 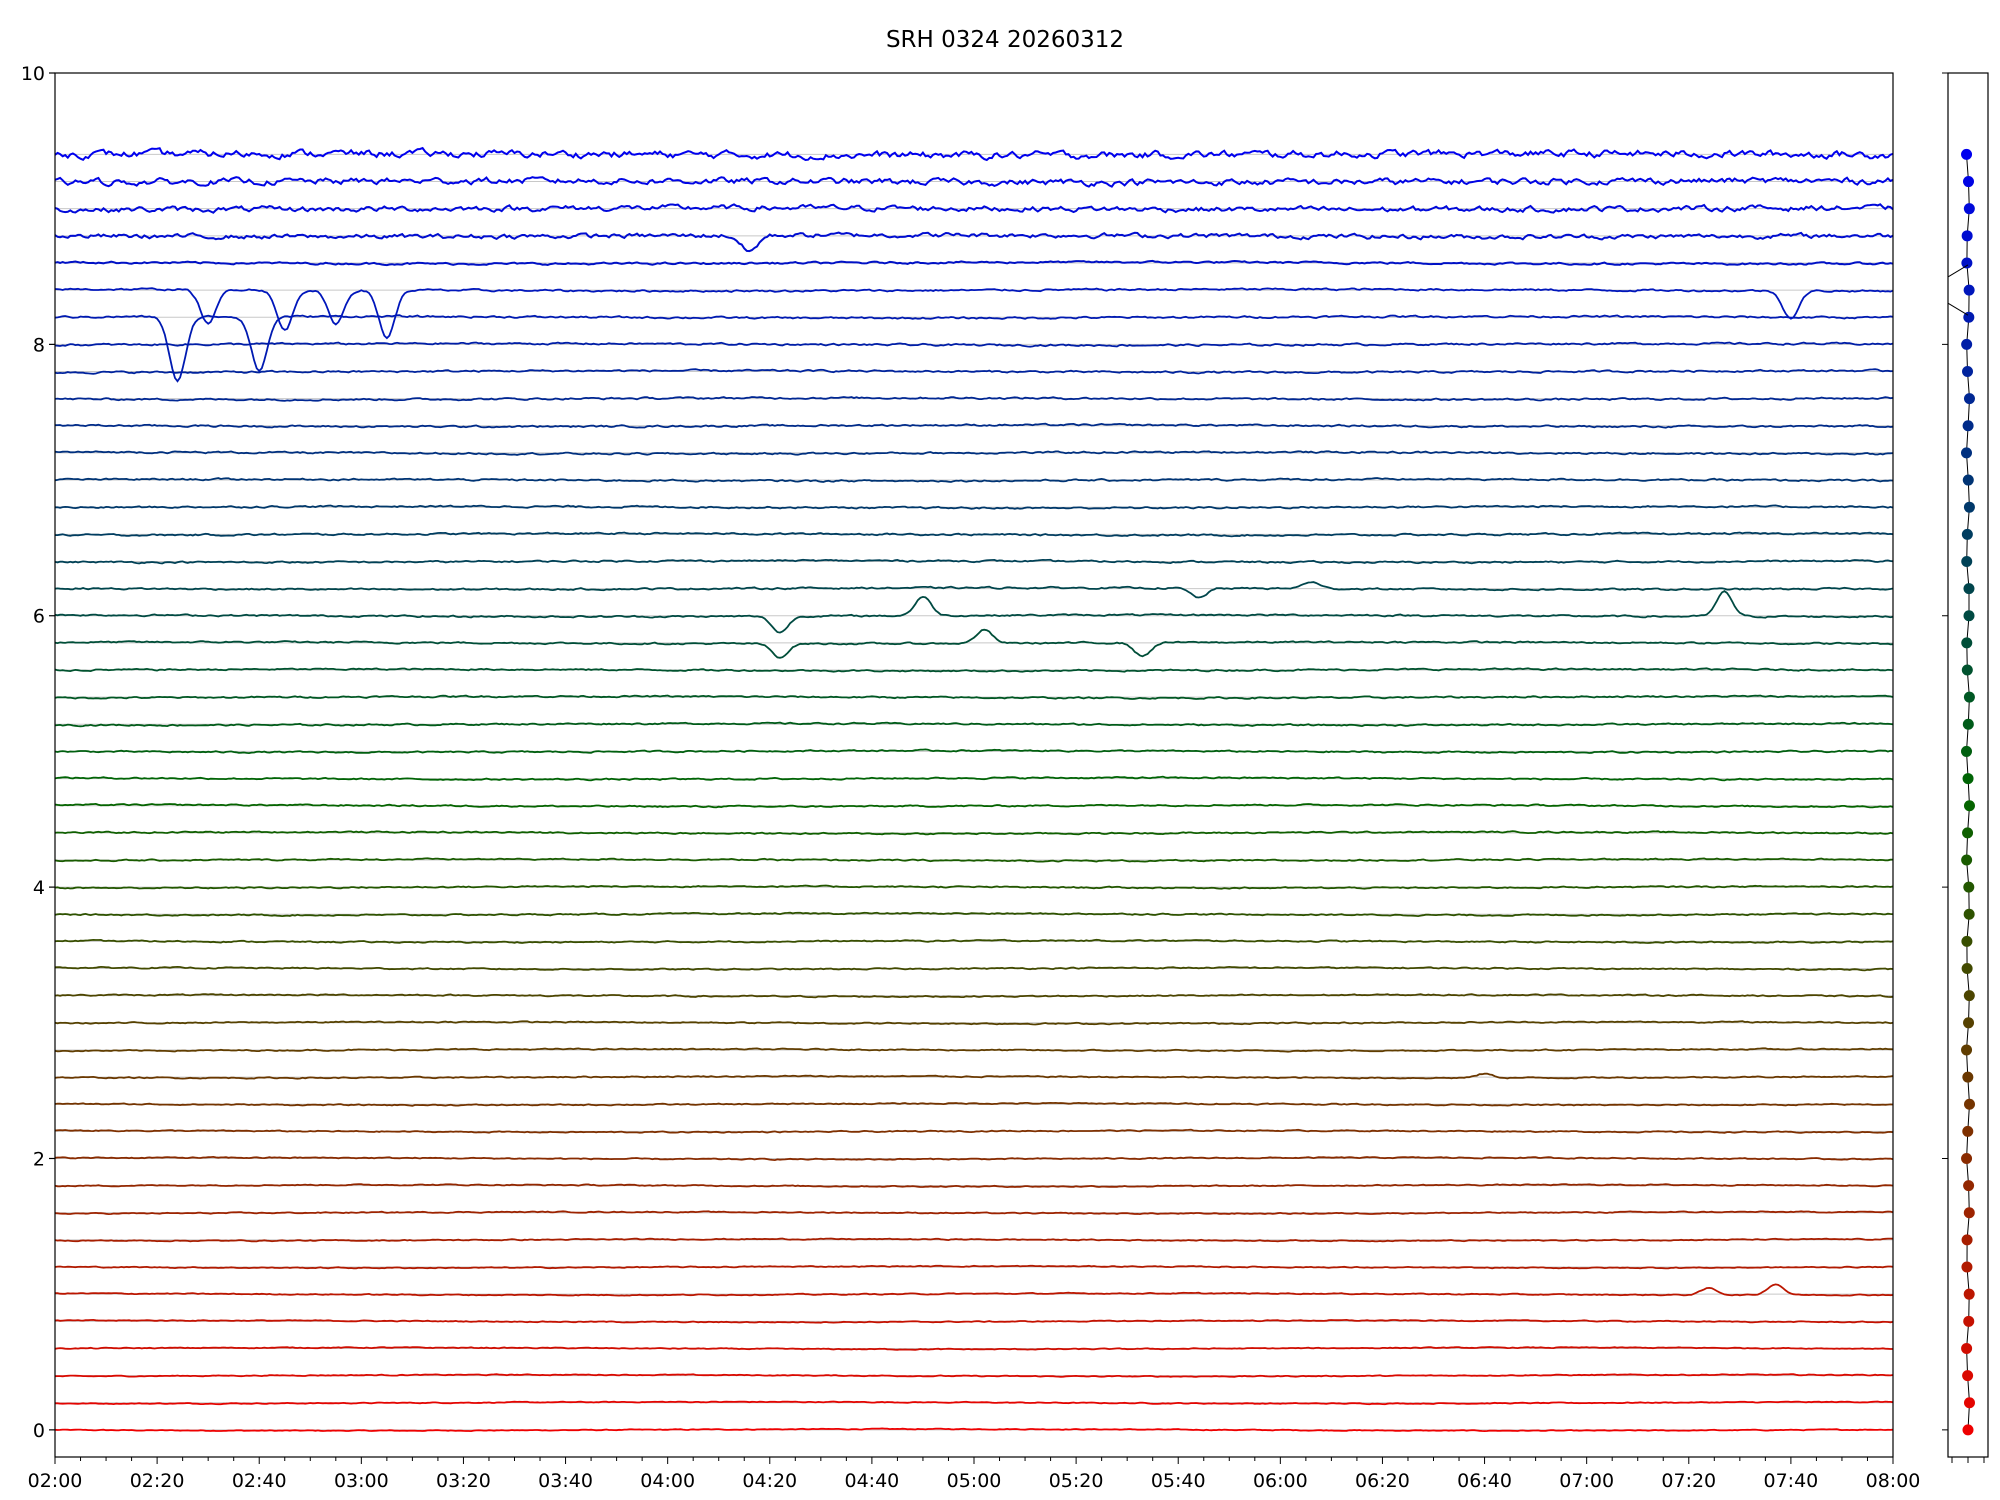 What do you see at coordinates (463, 1481) in the screenshot?
I see `x-tick-label: 03:20` at bounding box center [463, 1481].